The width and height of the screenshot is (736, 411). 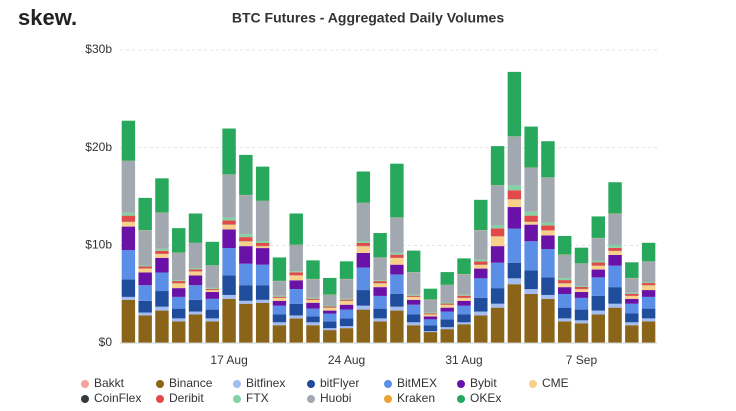 What do you see at coordinates (483, 383) in the screenshot?
I see `legend-label: Bybit` at bounding box center [483, 383].